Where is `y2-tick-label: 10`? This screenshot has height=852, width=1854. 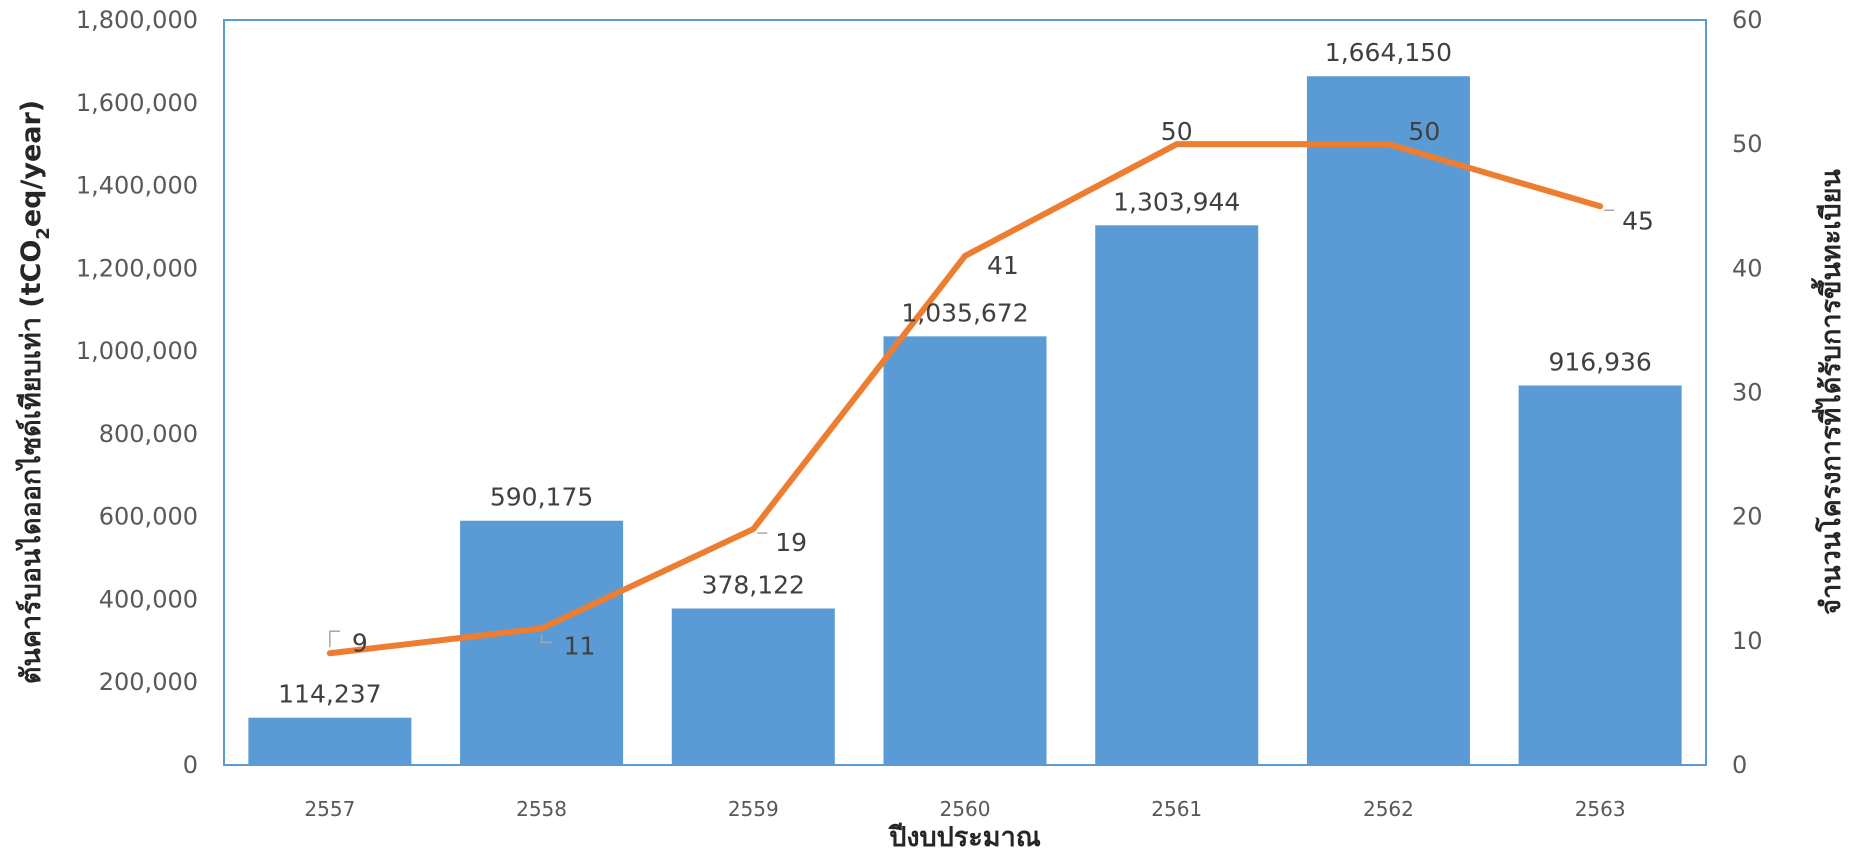 y2-tick-label: 10 is located at coordinates (1747, 641).